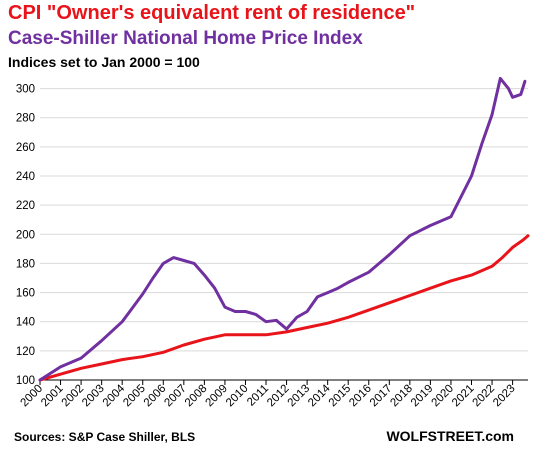  I want to click on x-tick-label: 2011, so click(258, 396).